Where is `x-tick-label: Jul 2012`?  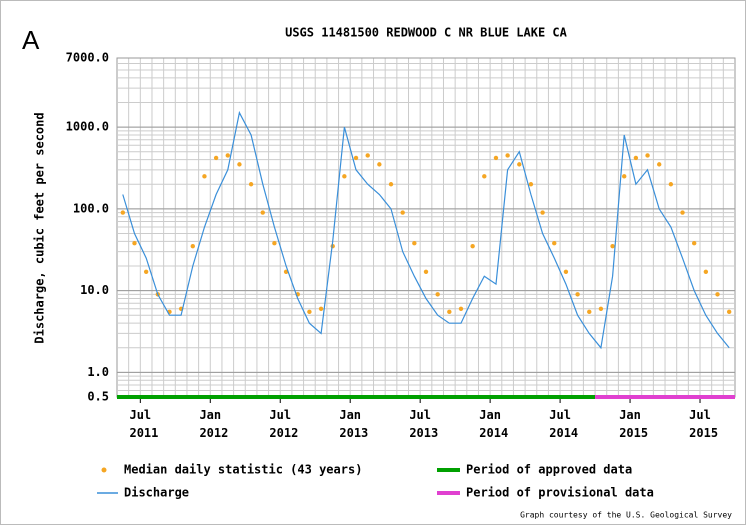
x-tick-label: Jul 2012 is located at coordinates (280, 424).